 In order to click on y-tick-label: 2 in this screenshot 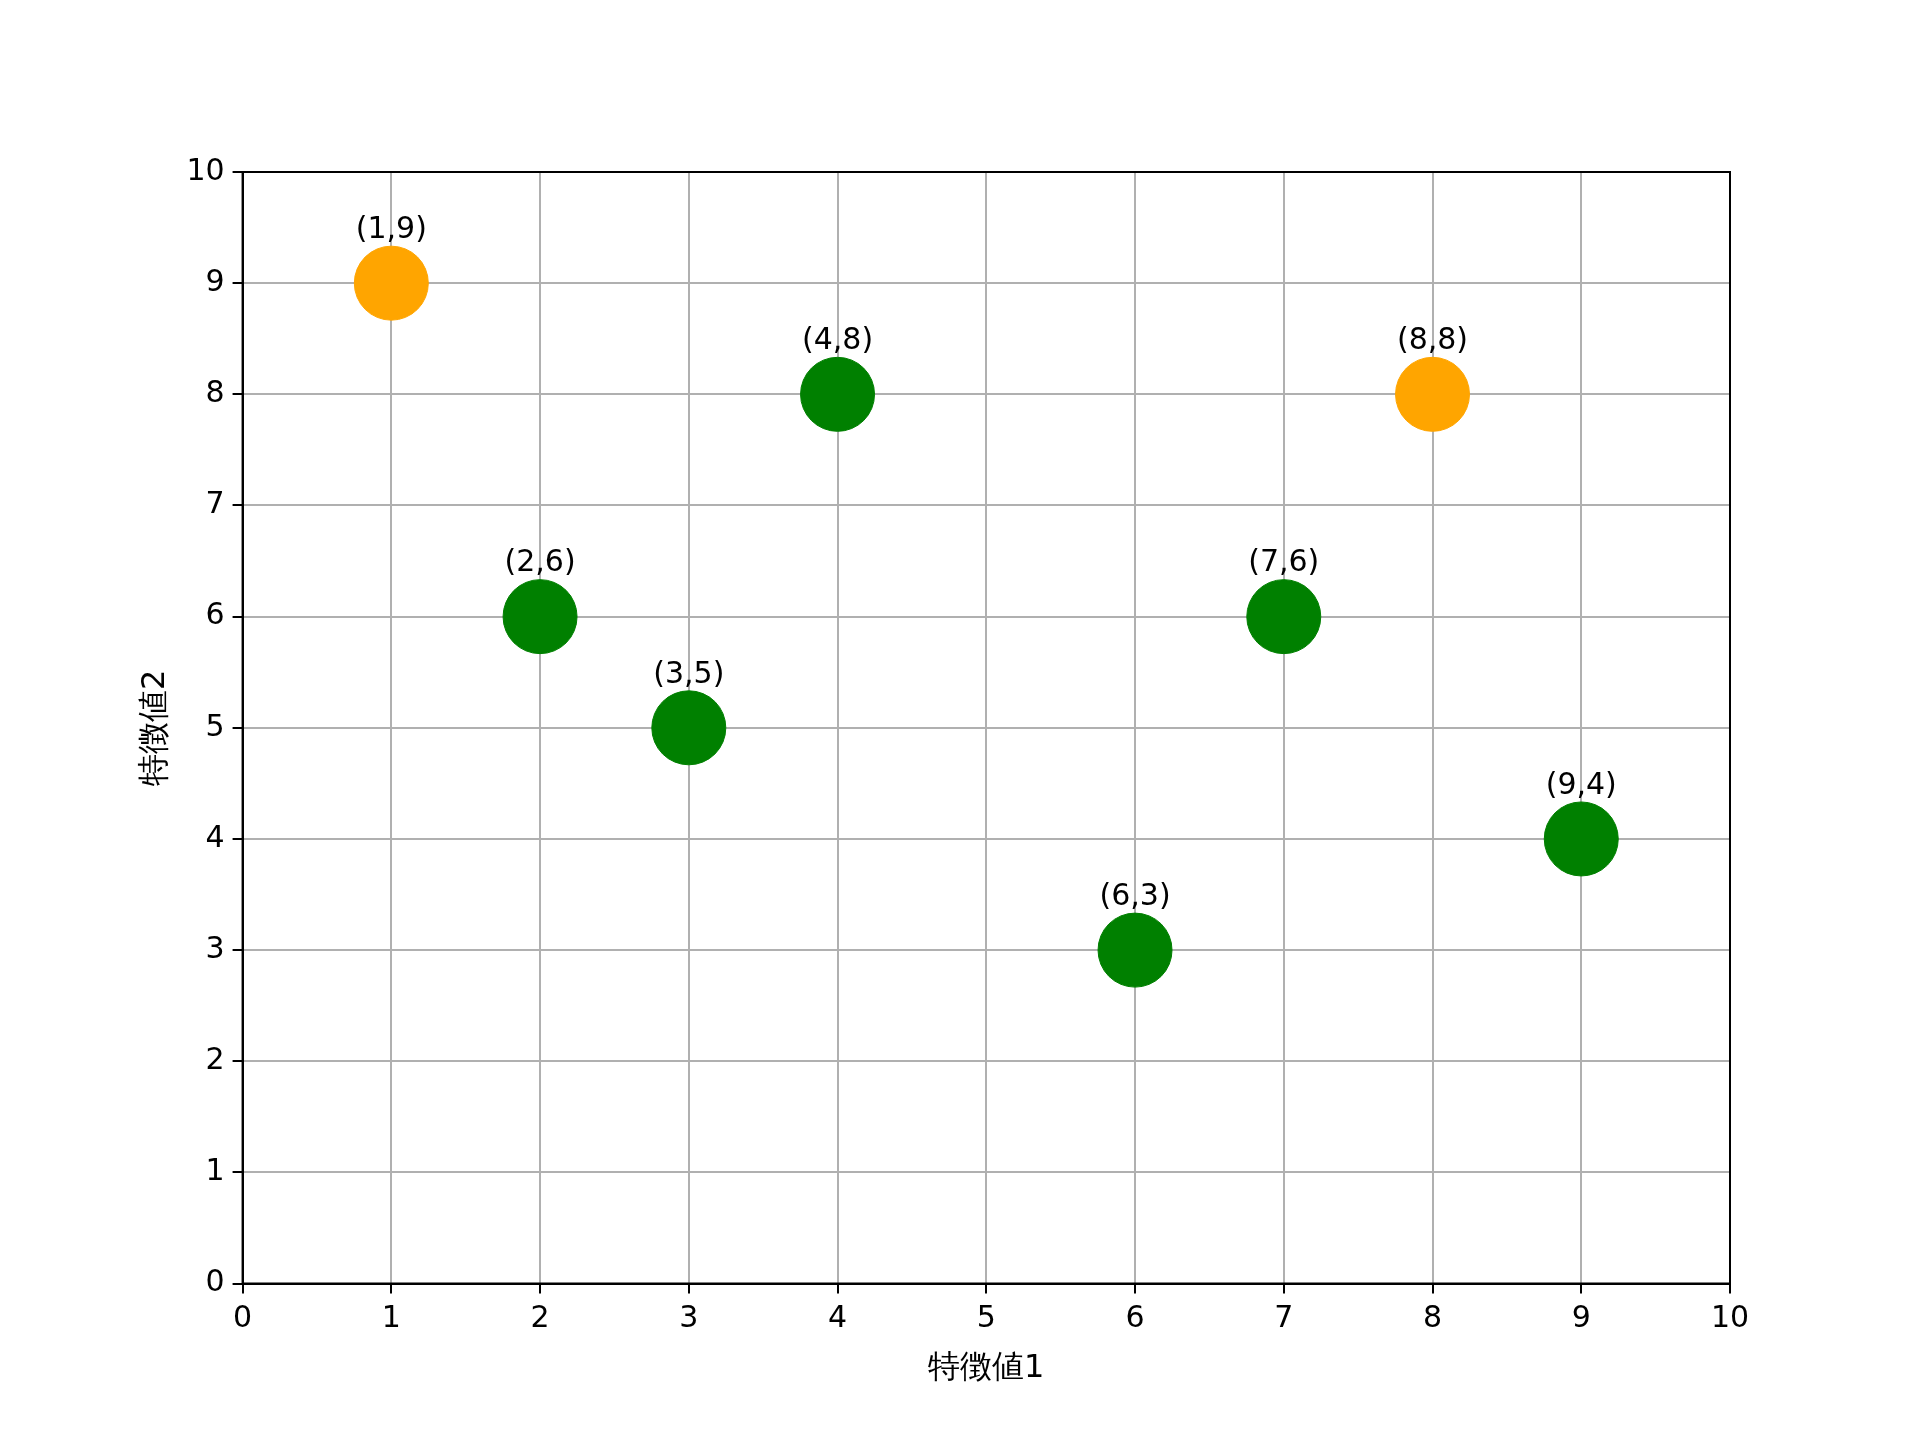, I will do `click(215, 1059)`.